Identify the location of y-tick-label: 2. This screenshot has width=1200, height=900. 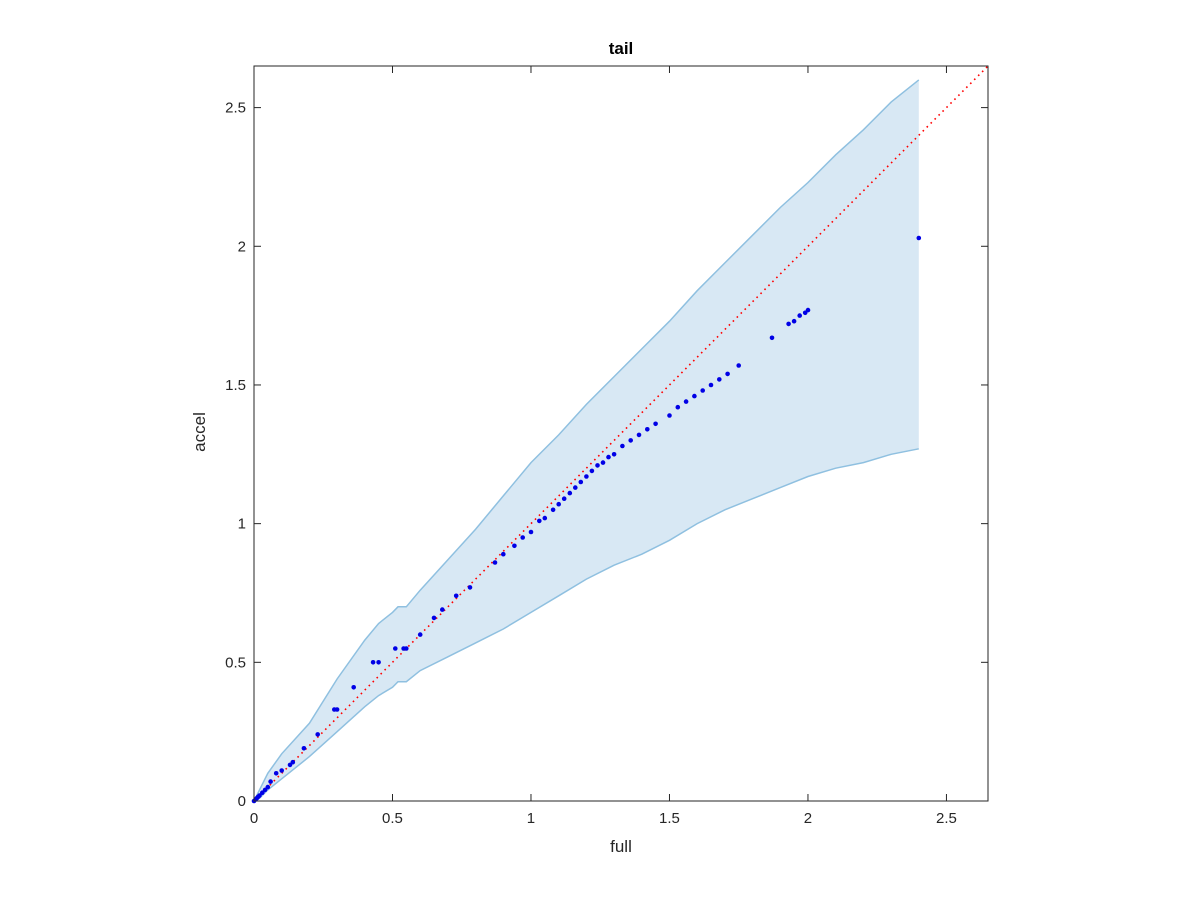
(242, 246).